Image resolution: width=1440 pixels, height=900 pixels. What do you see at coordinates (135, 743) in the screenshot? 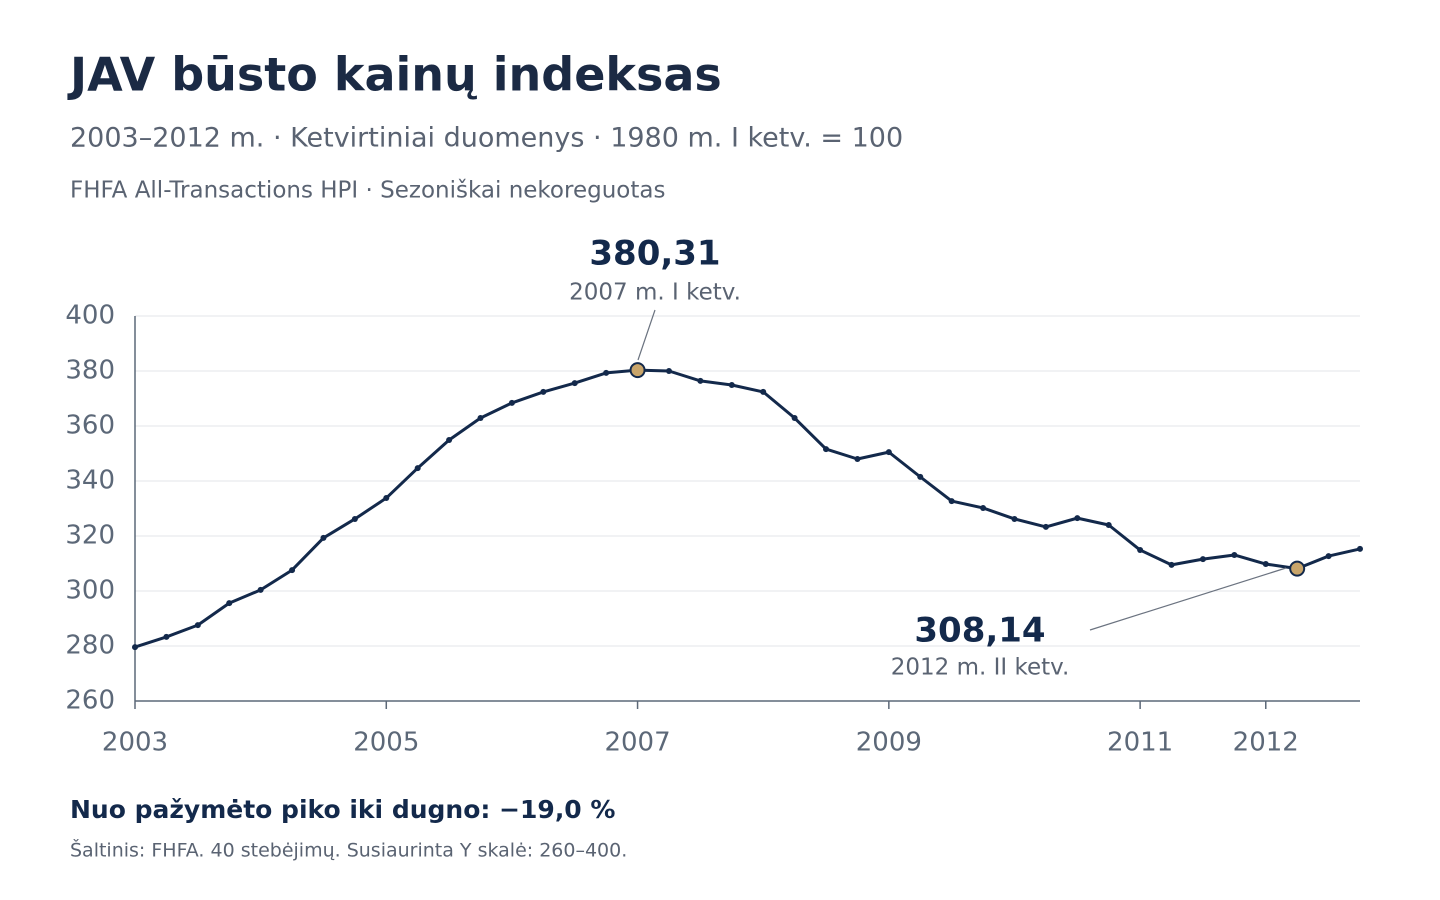
I see `x-tick-label: 2003` at bounding box center [135, 743].